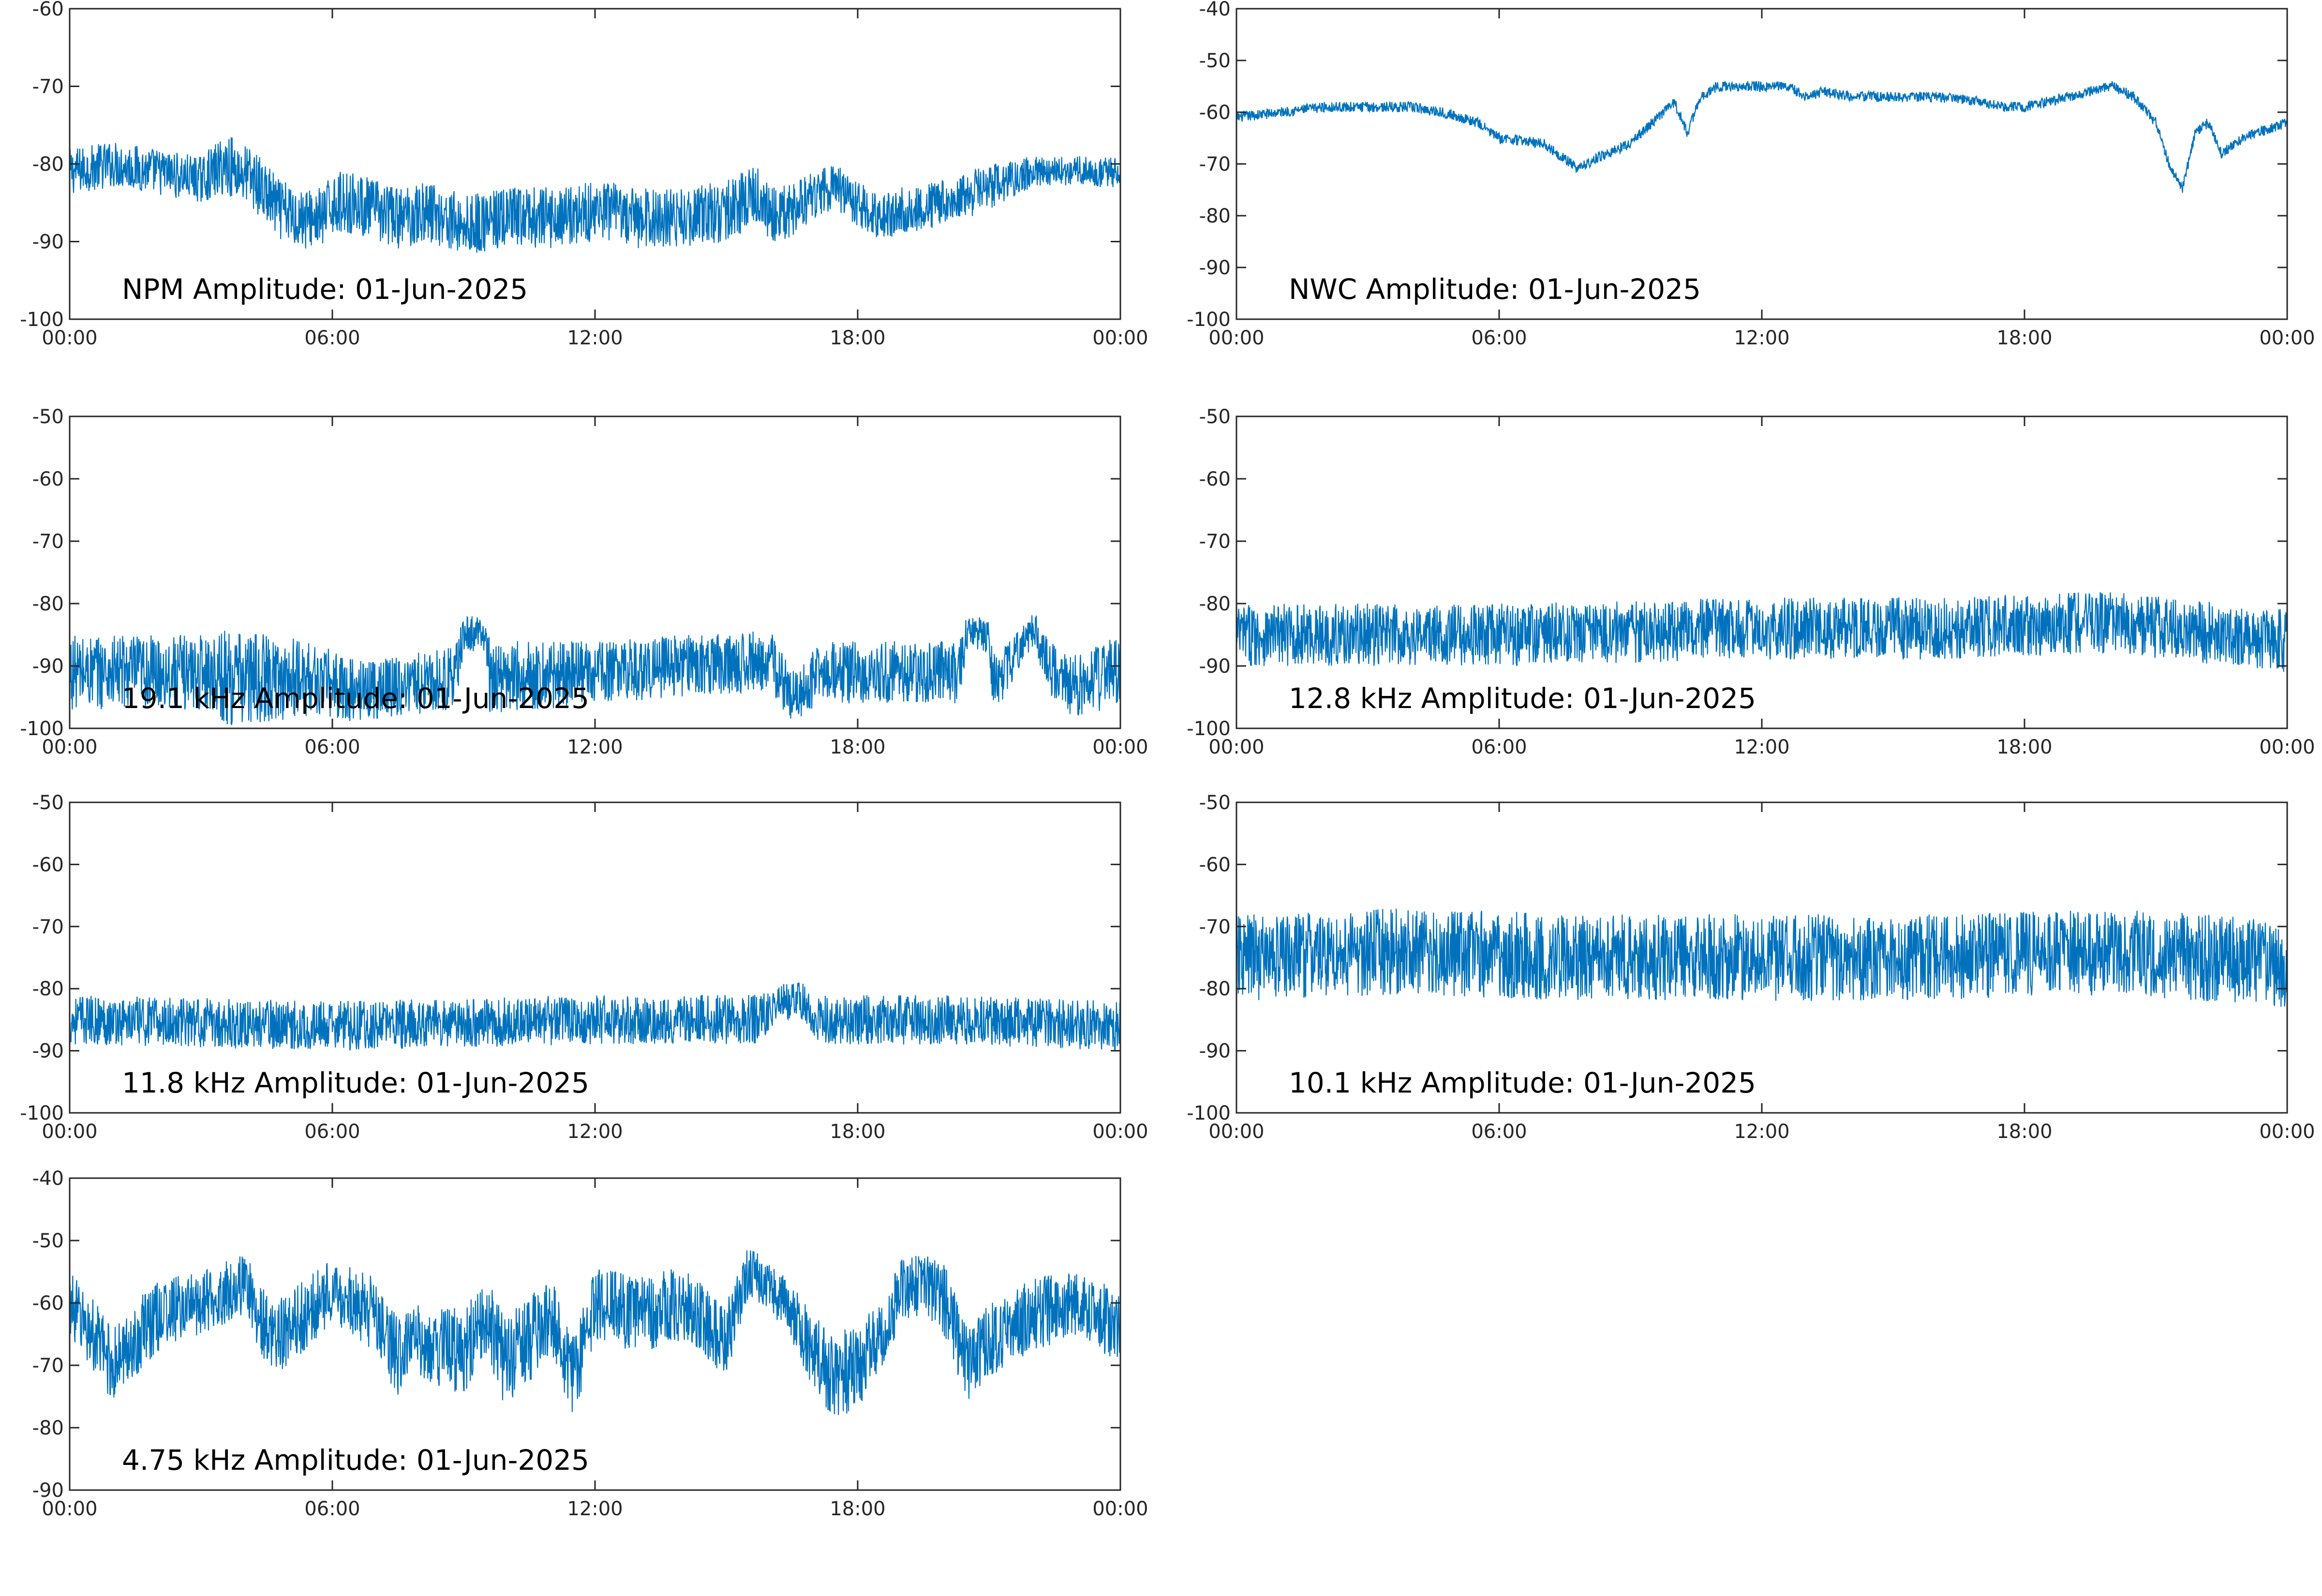 Image resolution: width=2322 pixels, height=1596 pixels. What do you see at coordinates (1522, 698) in the screenshot?
I see `chart-title: 12.8 kHz Amplitude: 01-Jun-2025` at bounding box center [1522, 698].